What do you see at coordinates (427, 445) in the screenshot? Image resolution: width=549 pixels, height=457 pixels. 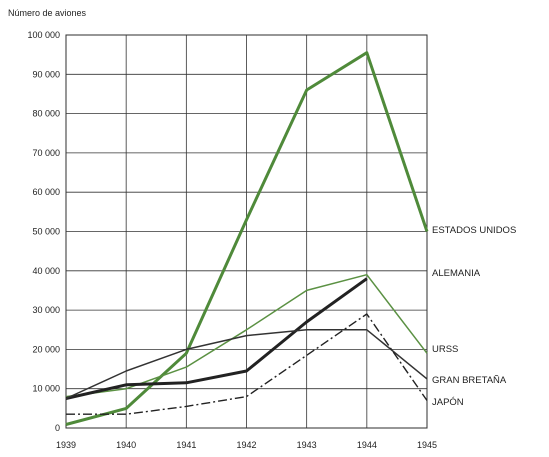 I see `x-tick-label: 1945` at bounding box center [427, 445].